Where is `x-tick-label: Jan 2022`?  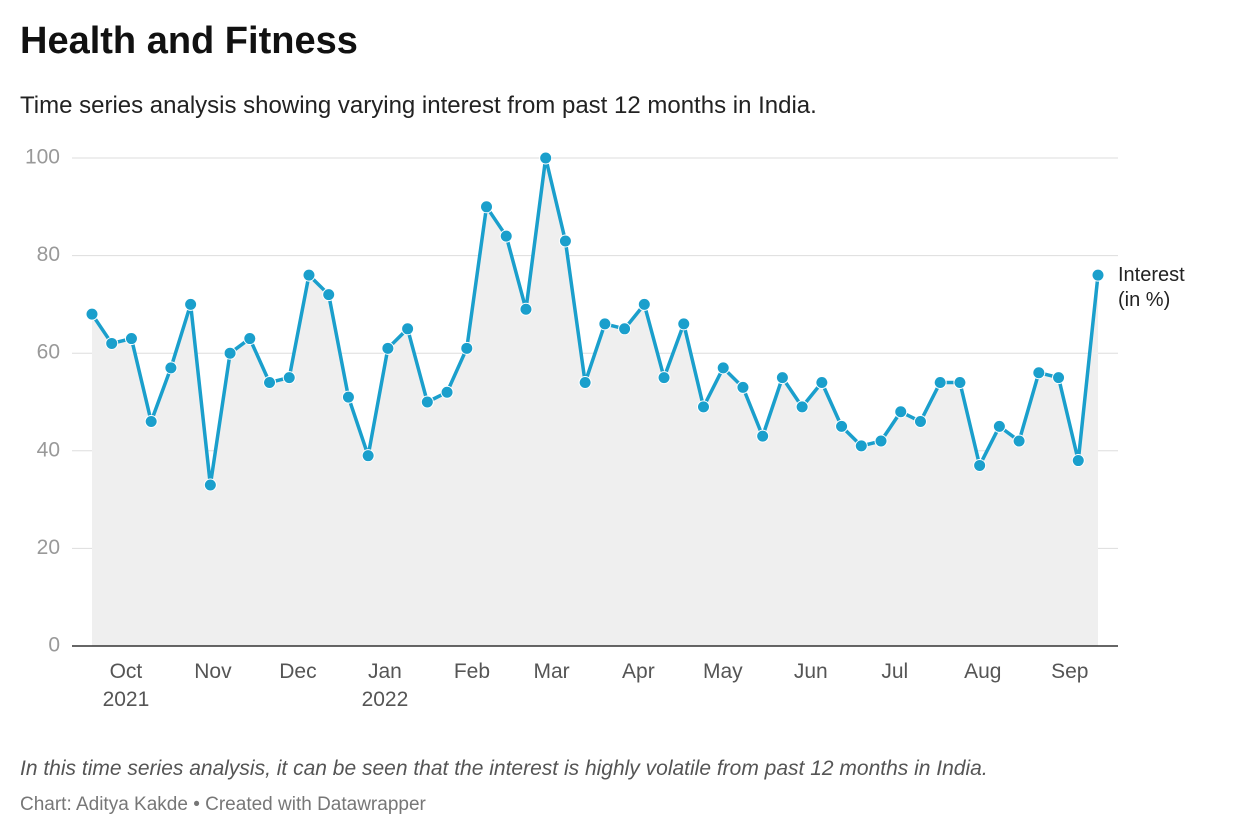 x-tick-label: Jan 2022 is located at coordinates (385, 685).